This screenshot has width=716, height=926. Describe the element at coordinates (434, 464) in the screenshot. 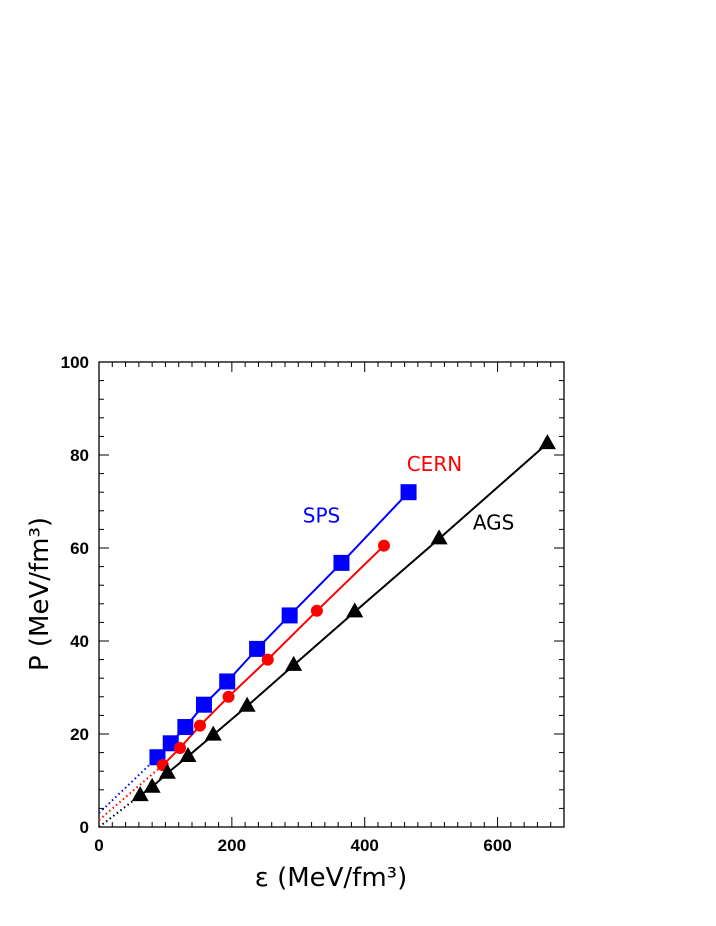

I see `cern-series-label: CERN` at that location.